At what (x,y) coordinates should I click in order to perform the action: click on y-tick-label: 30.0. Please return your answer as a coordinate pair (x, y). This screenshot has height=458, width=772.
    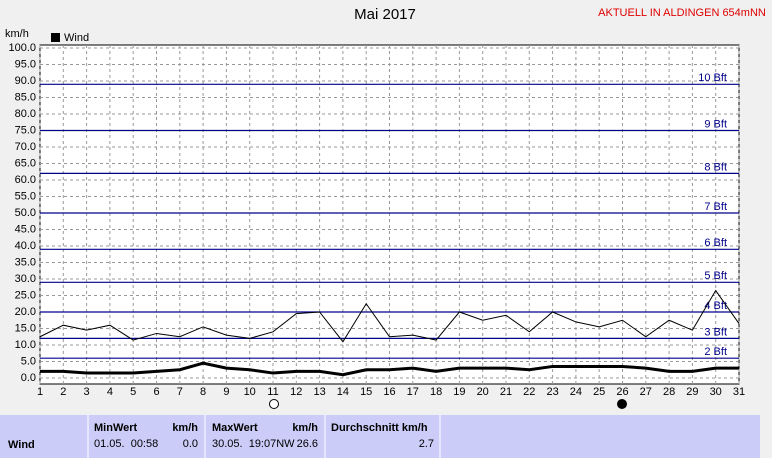
    Looking at the image, I should click on (25, 279).